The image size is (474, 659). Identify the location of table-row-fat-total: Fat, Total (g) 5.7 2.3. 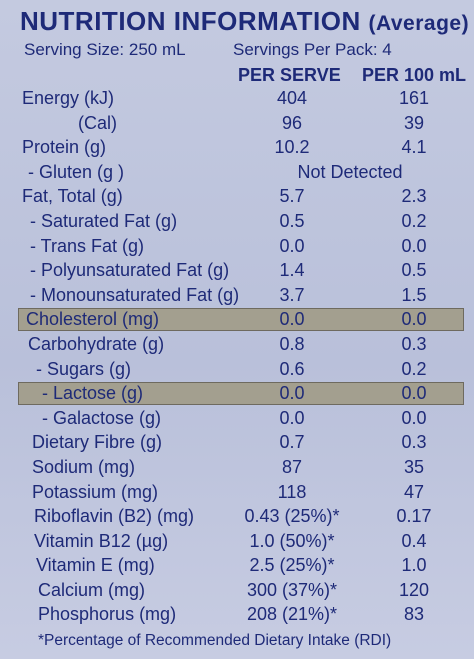
(237, 196).